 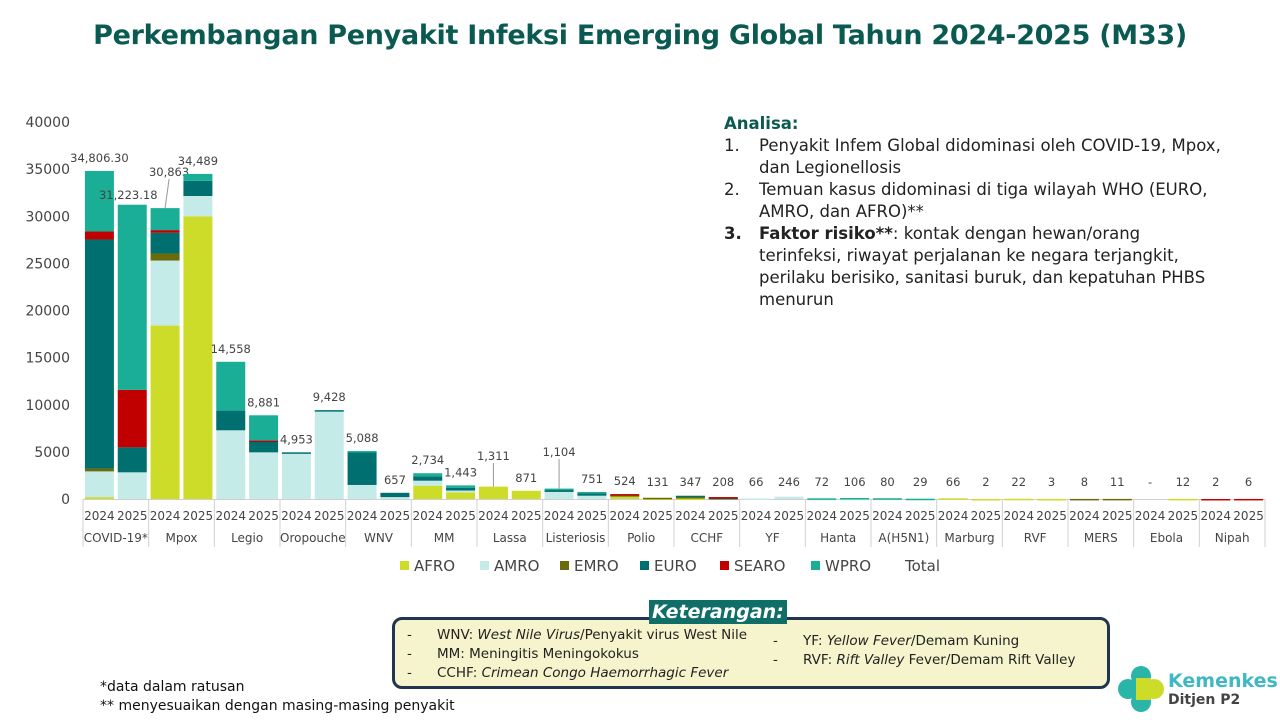 I want to click on total-data-label: 1,104, so click(x=559, y=452).